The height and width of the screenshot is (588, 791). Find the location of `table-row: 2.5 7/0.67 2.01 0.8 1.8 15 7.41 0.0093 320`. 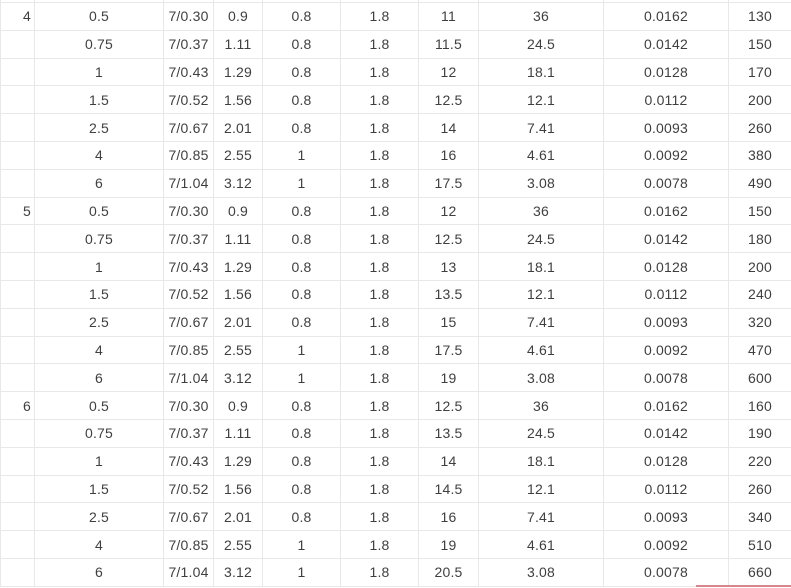

table-row: 2.5 7/0.67 2.01 0.8 1.8 15 7.41 0.0093 320 is located at coordinates (395, 322).